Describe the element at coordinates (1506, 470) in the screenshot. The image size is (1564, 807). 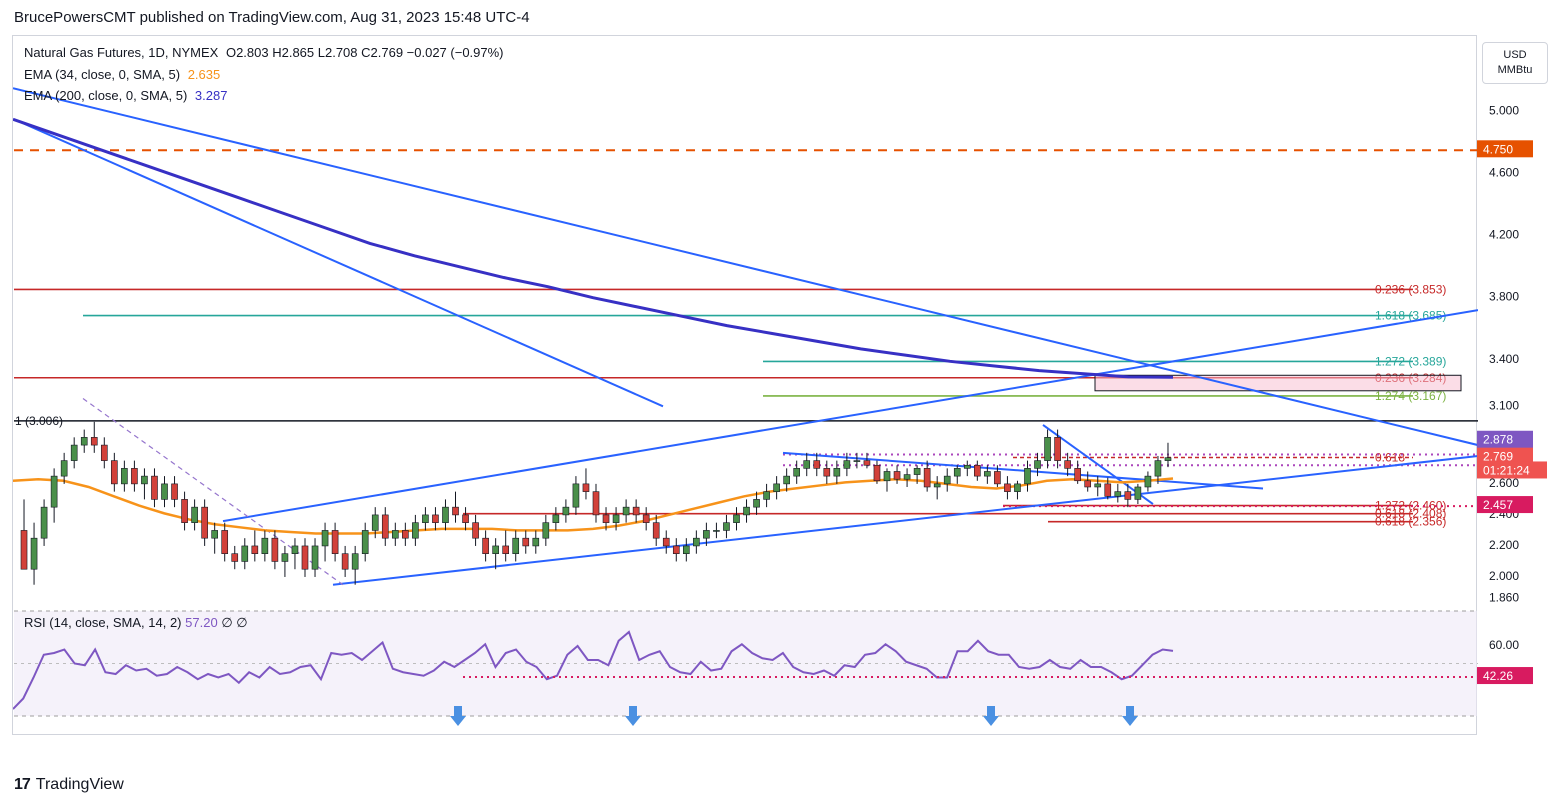
I see `price-tag-label: 01:21:24` at that location.